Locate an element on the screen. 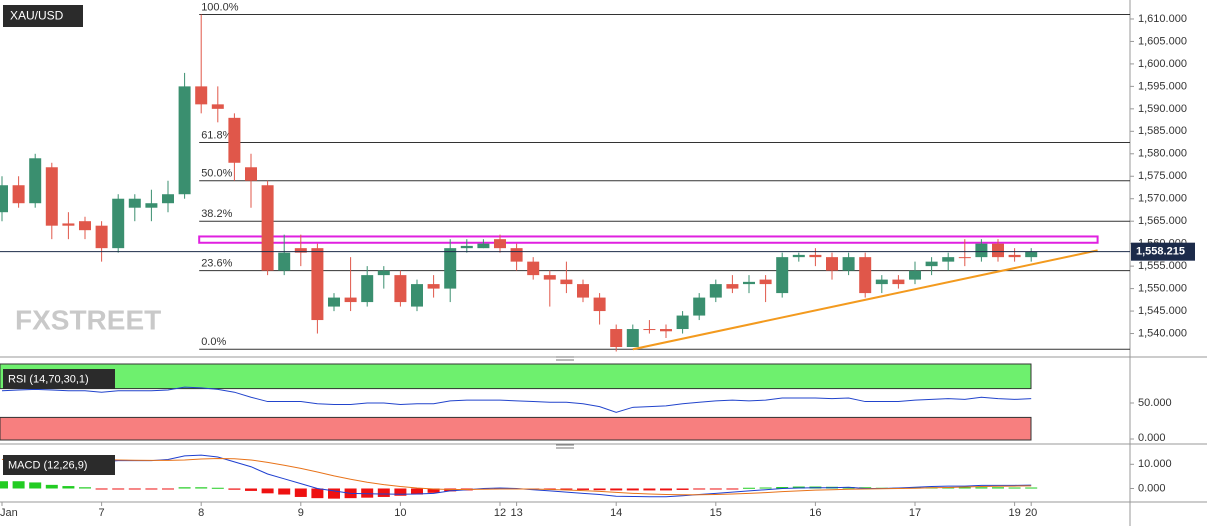  y-tick-label: 1,580.000 is located at coordinates (1162, 154).